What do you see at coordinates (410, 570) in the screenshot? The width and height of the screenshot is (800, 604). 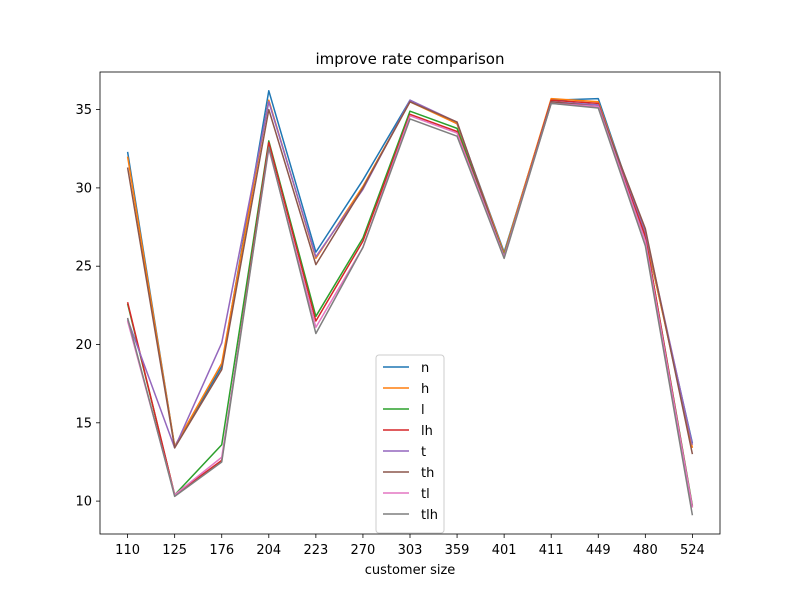 I see `x-axis-label: customer size` at bounding box center [410, 570].